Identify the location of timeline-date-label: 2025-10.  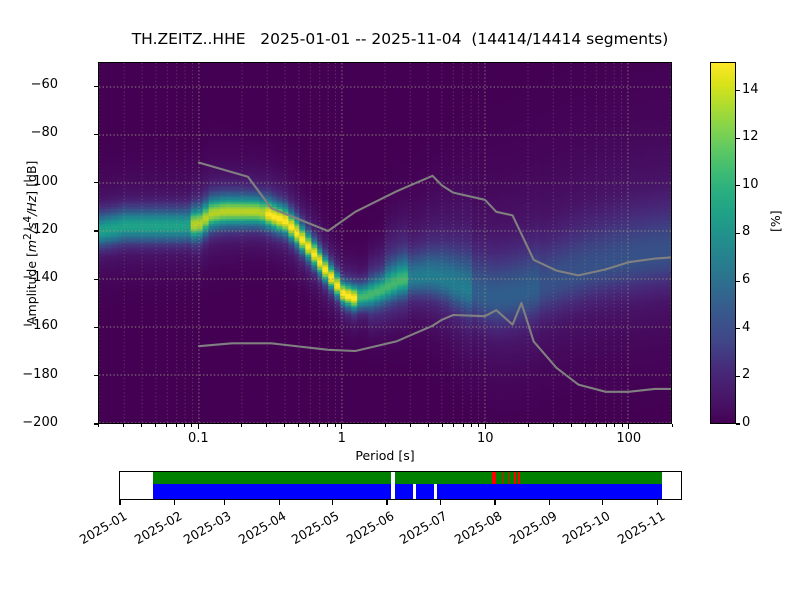
(586, 528).